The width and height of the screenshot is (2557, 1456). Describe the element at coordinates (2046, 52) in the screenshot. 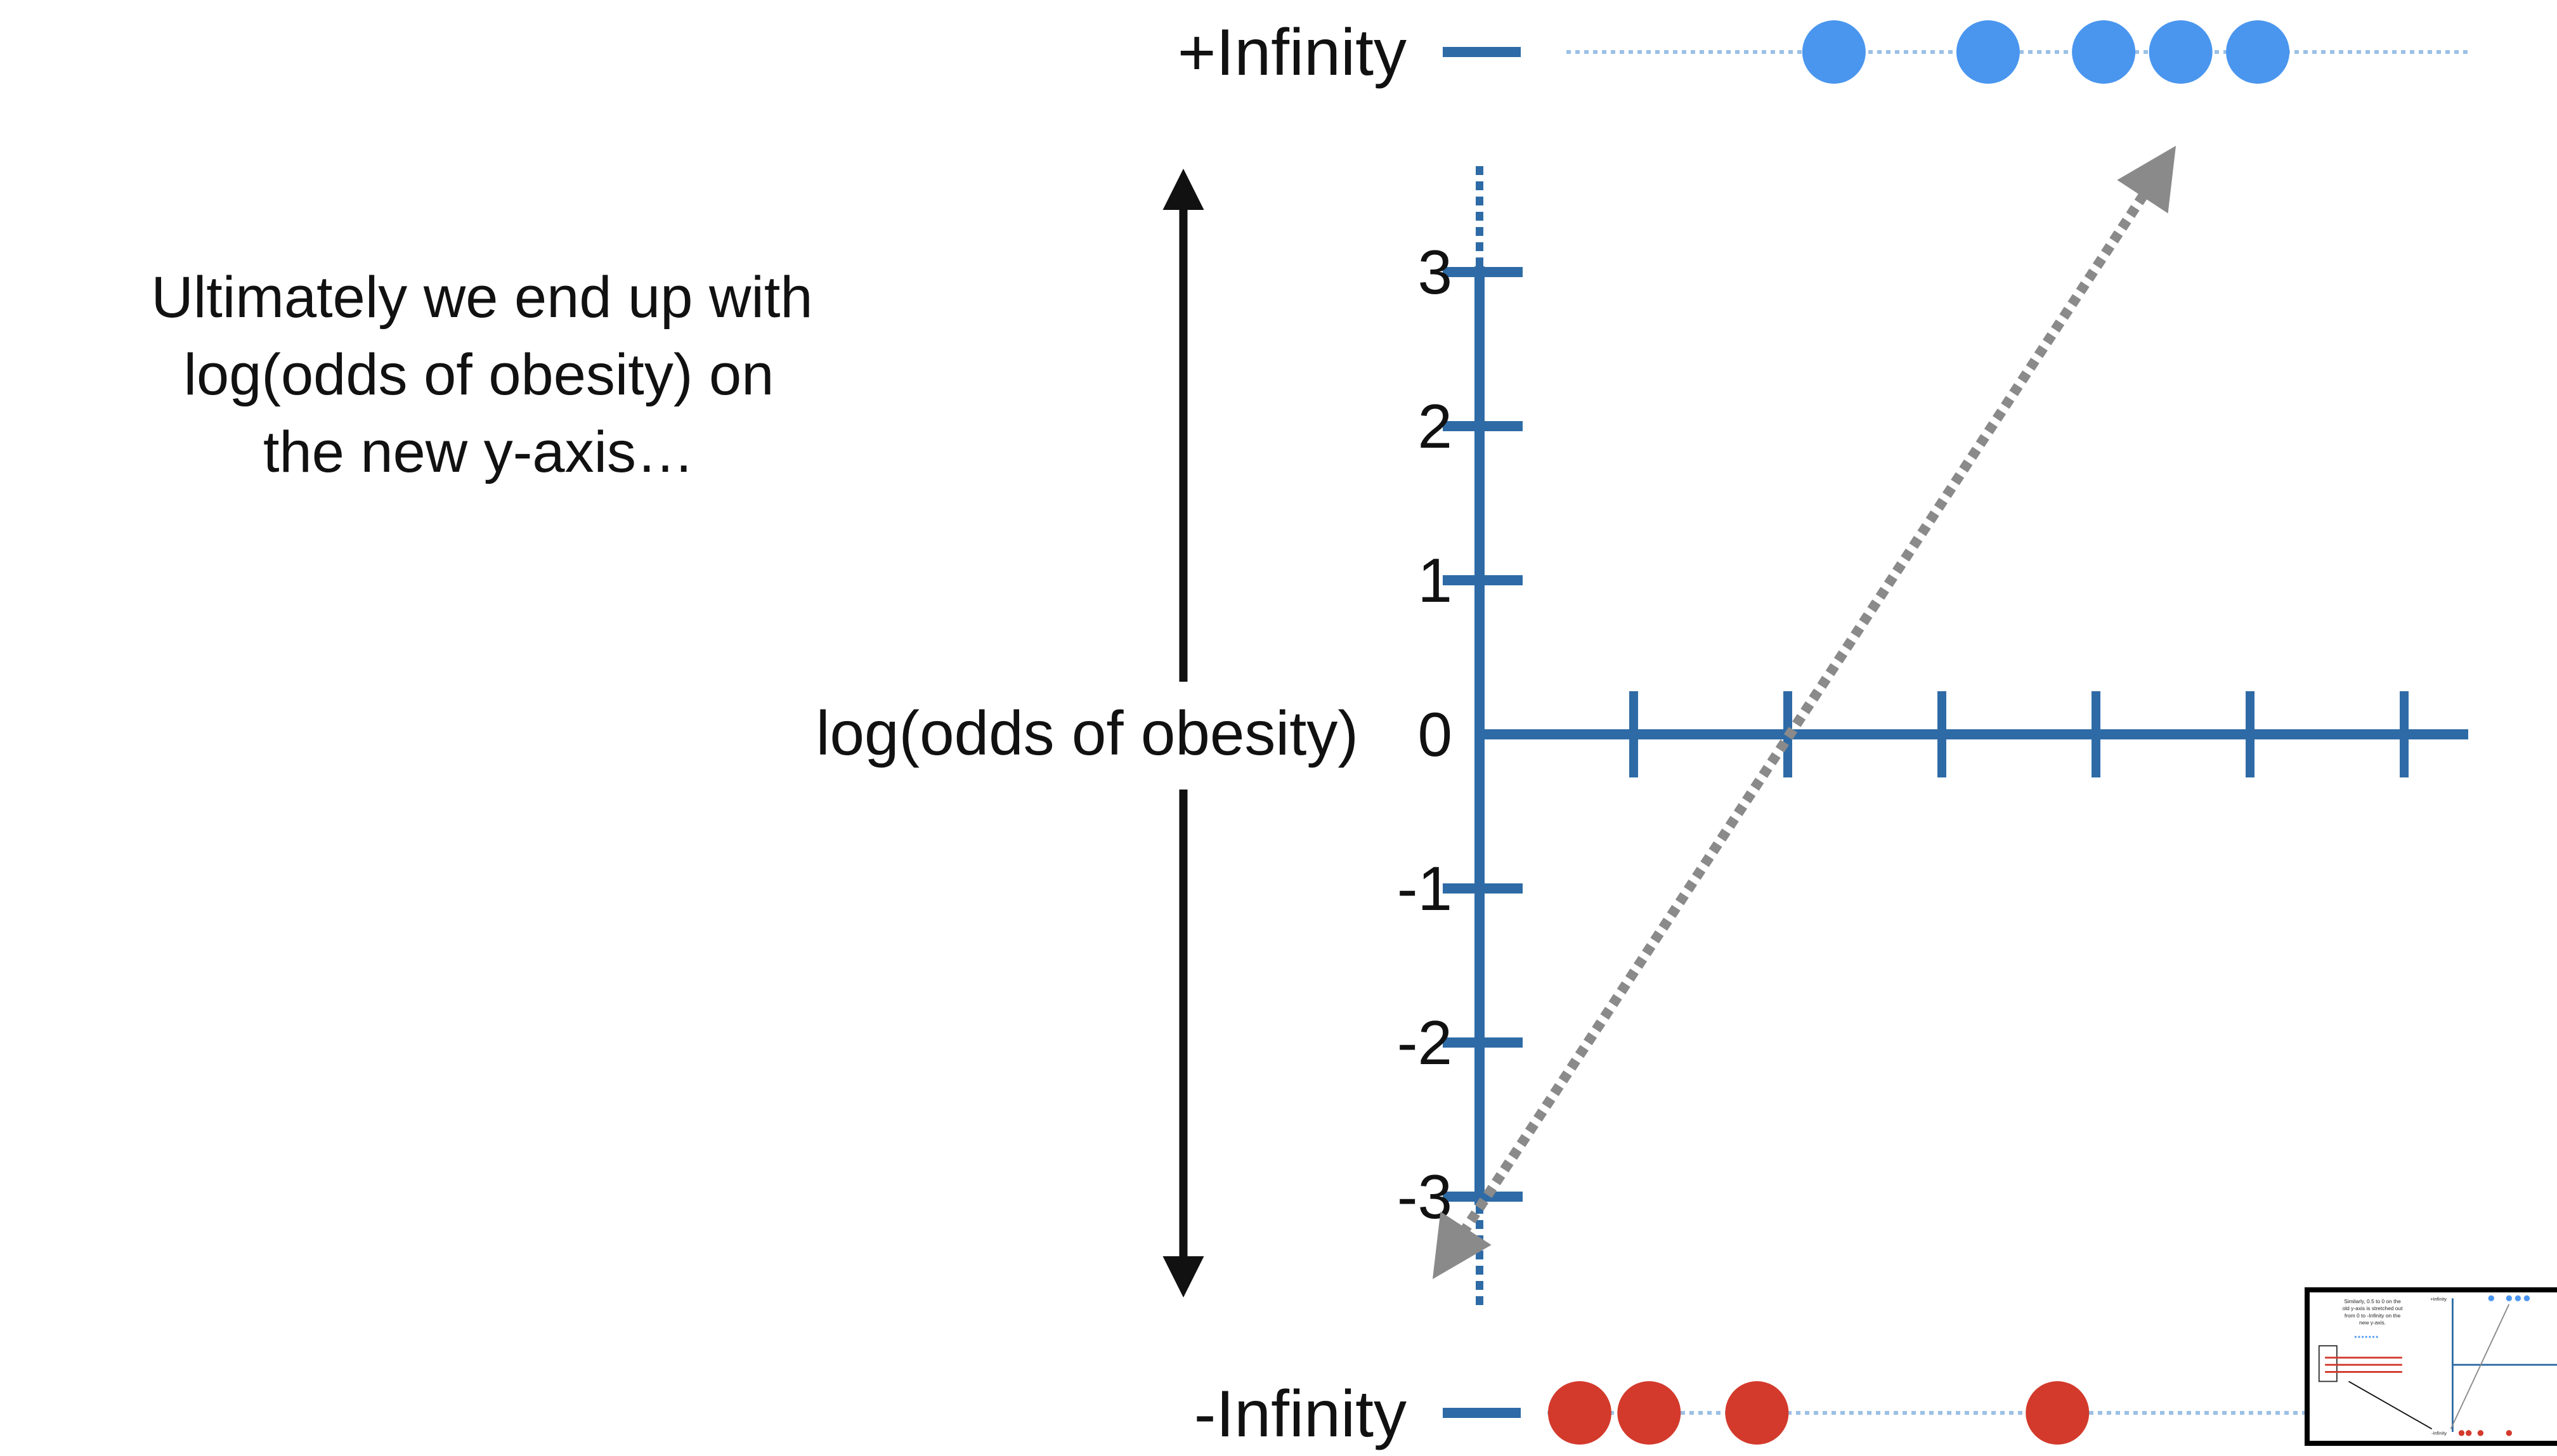

I see `top-points-group` at that location.